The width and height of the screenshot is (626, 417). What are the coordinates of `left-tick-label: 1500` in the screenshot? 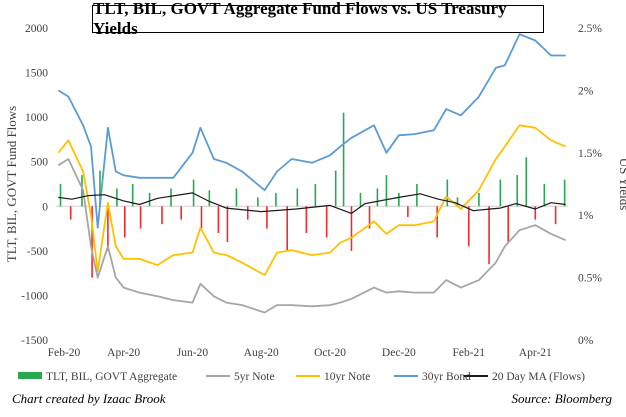 It's located at (36, 74).